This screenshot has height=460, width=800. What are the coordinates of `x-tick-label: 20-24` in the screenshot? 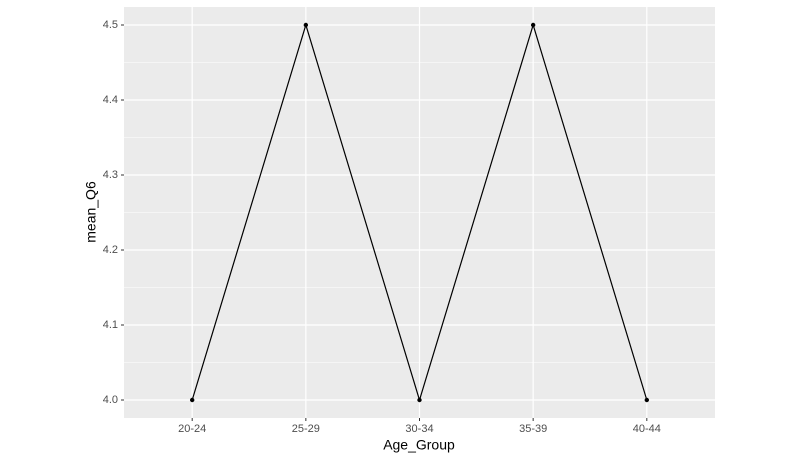 It's located at (192, 429).